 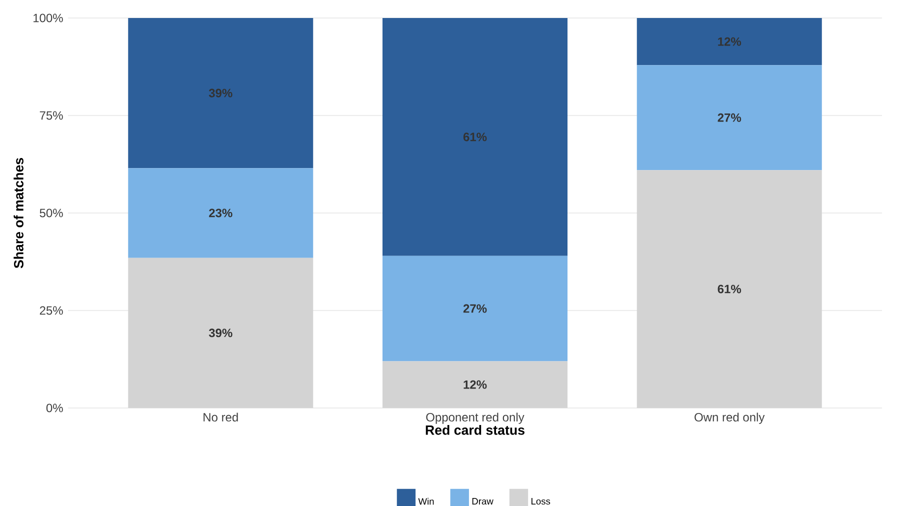 What do you see at coordinates (483, 501) in the screenshot?
I see `legend-label: Draw` at bounding box center [483, 501].